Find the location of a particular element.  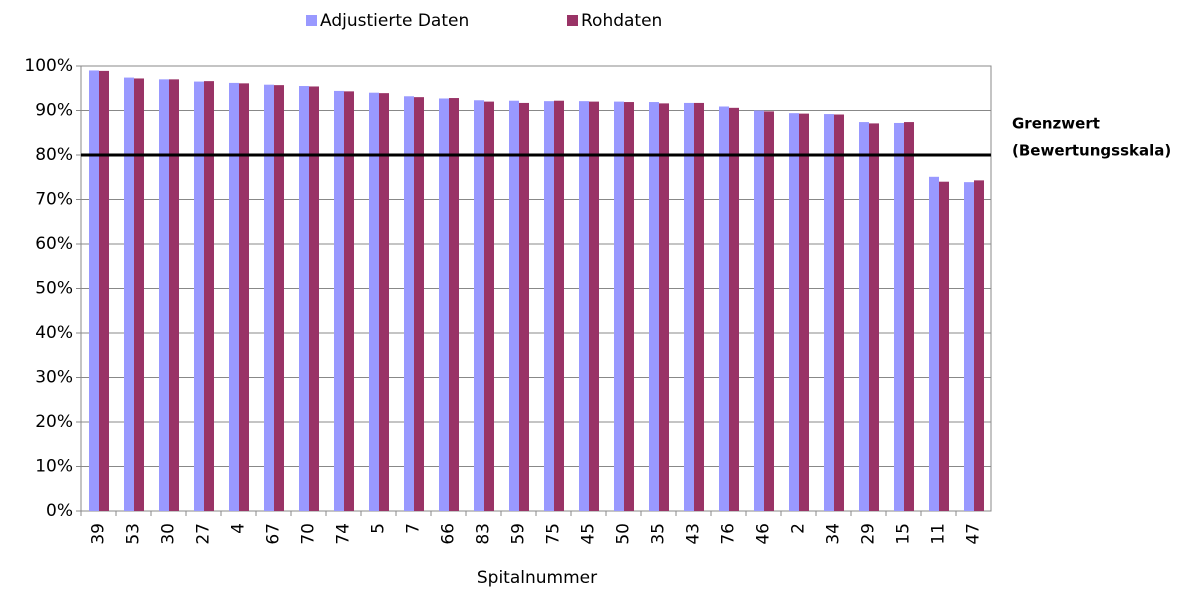

x-tick-label: 59 is located at coordinates (519, 534).